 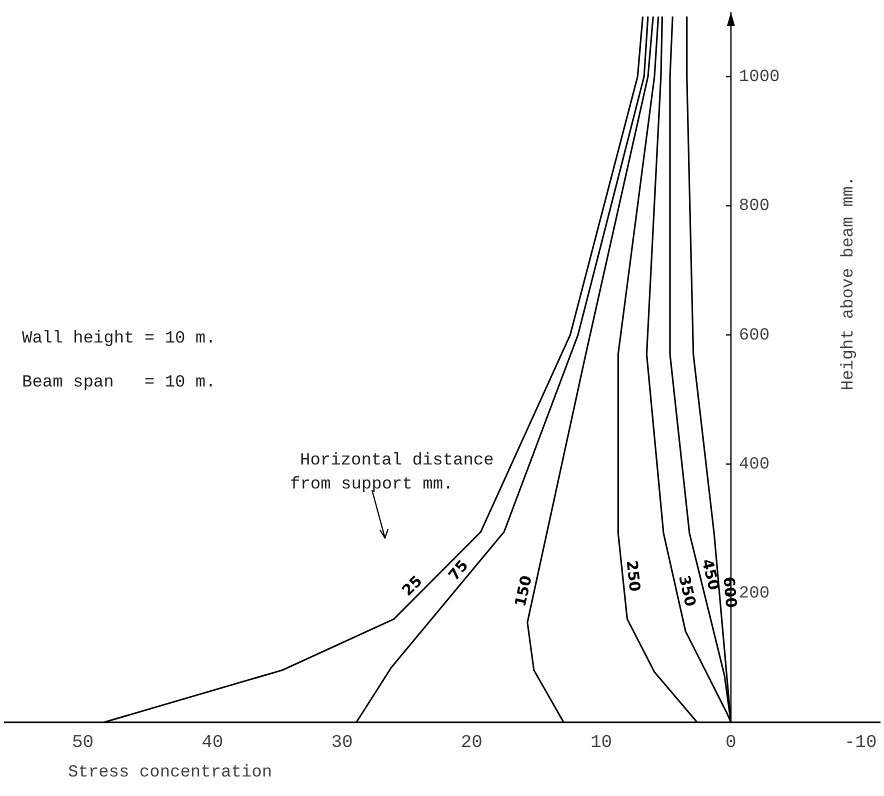 What do you see at coordinates (754, 465) in the screenshot?
I see `y-tick-label: 400` at bounding box center [754, 465].